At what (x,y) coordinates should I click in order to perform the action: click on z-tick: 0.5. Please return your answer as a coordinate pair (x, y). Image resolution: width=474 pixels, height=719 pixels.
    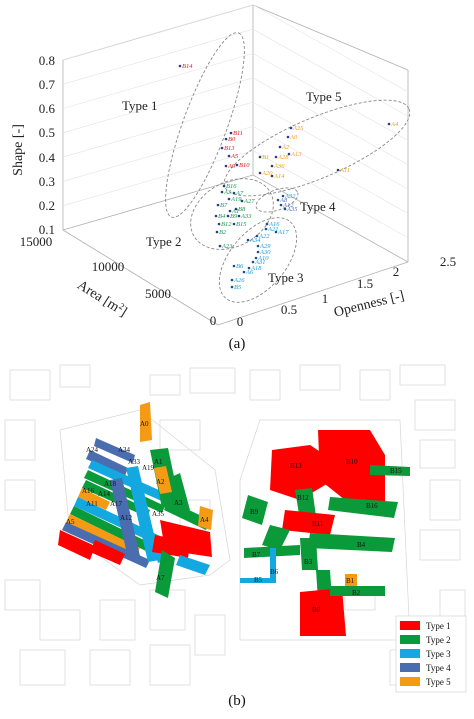
    Looking at the image, I should click on (47, 132).